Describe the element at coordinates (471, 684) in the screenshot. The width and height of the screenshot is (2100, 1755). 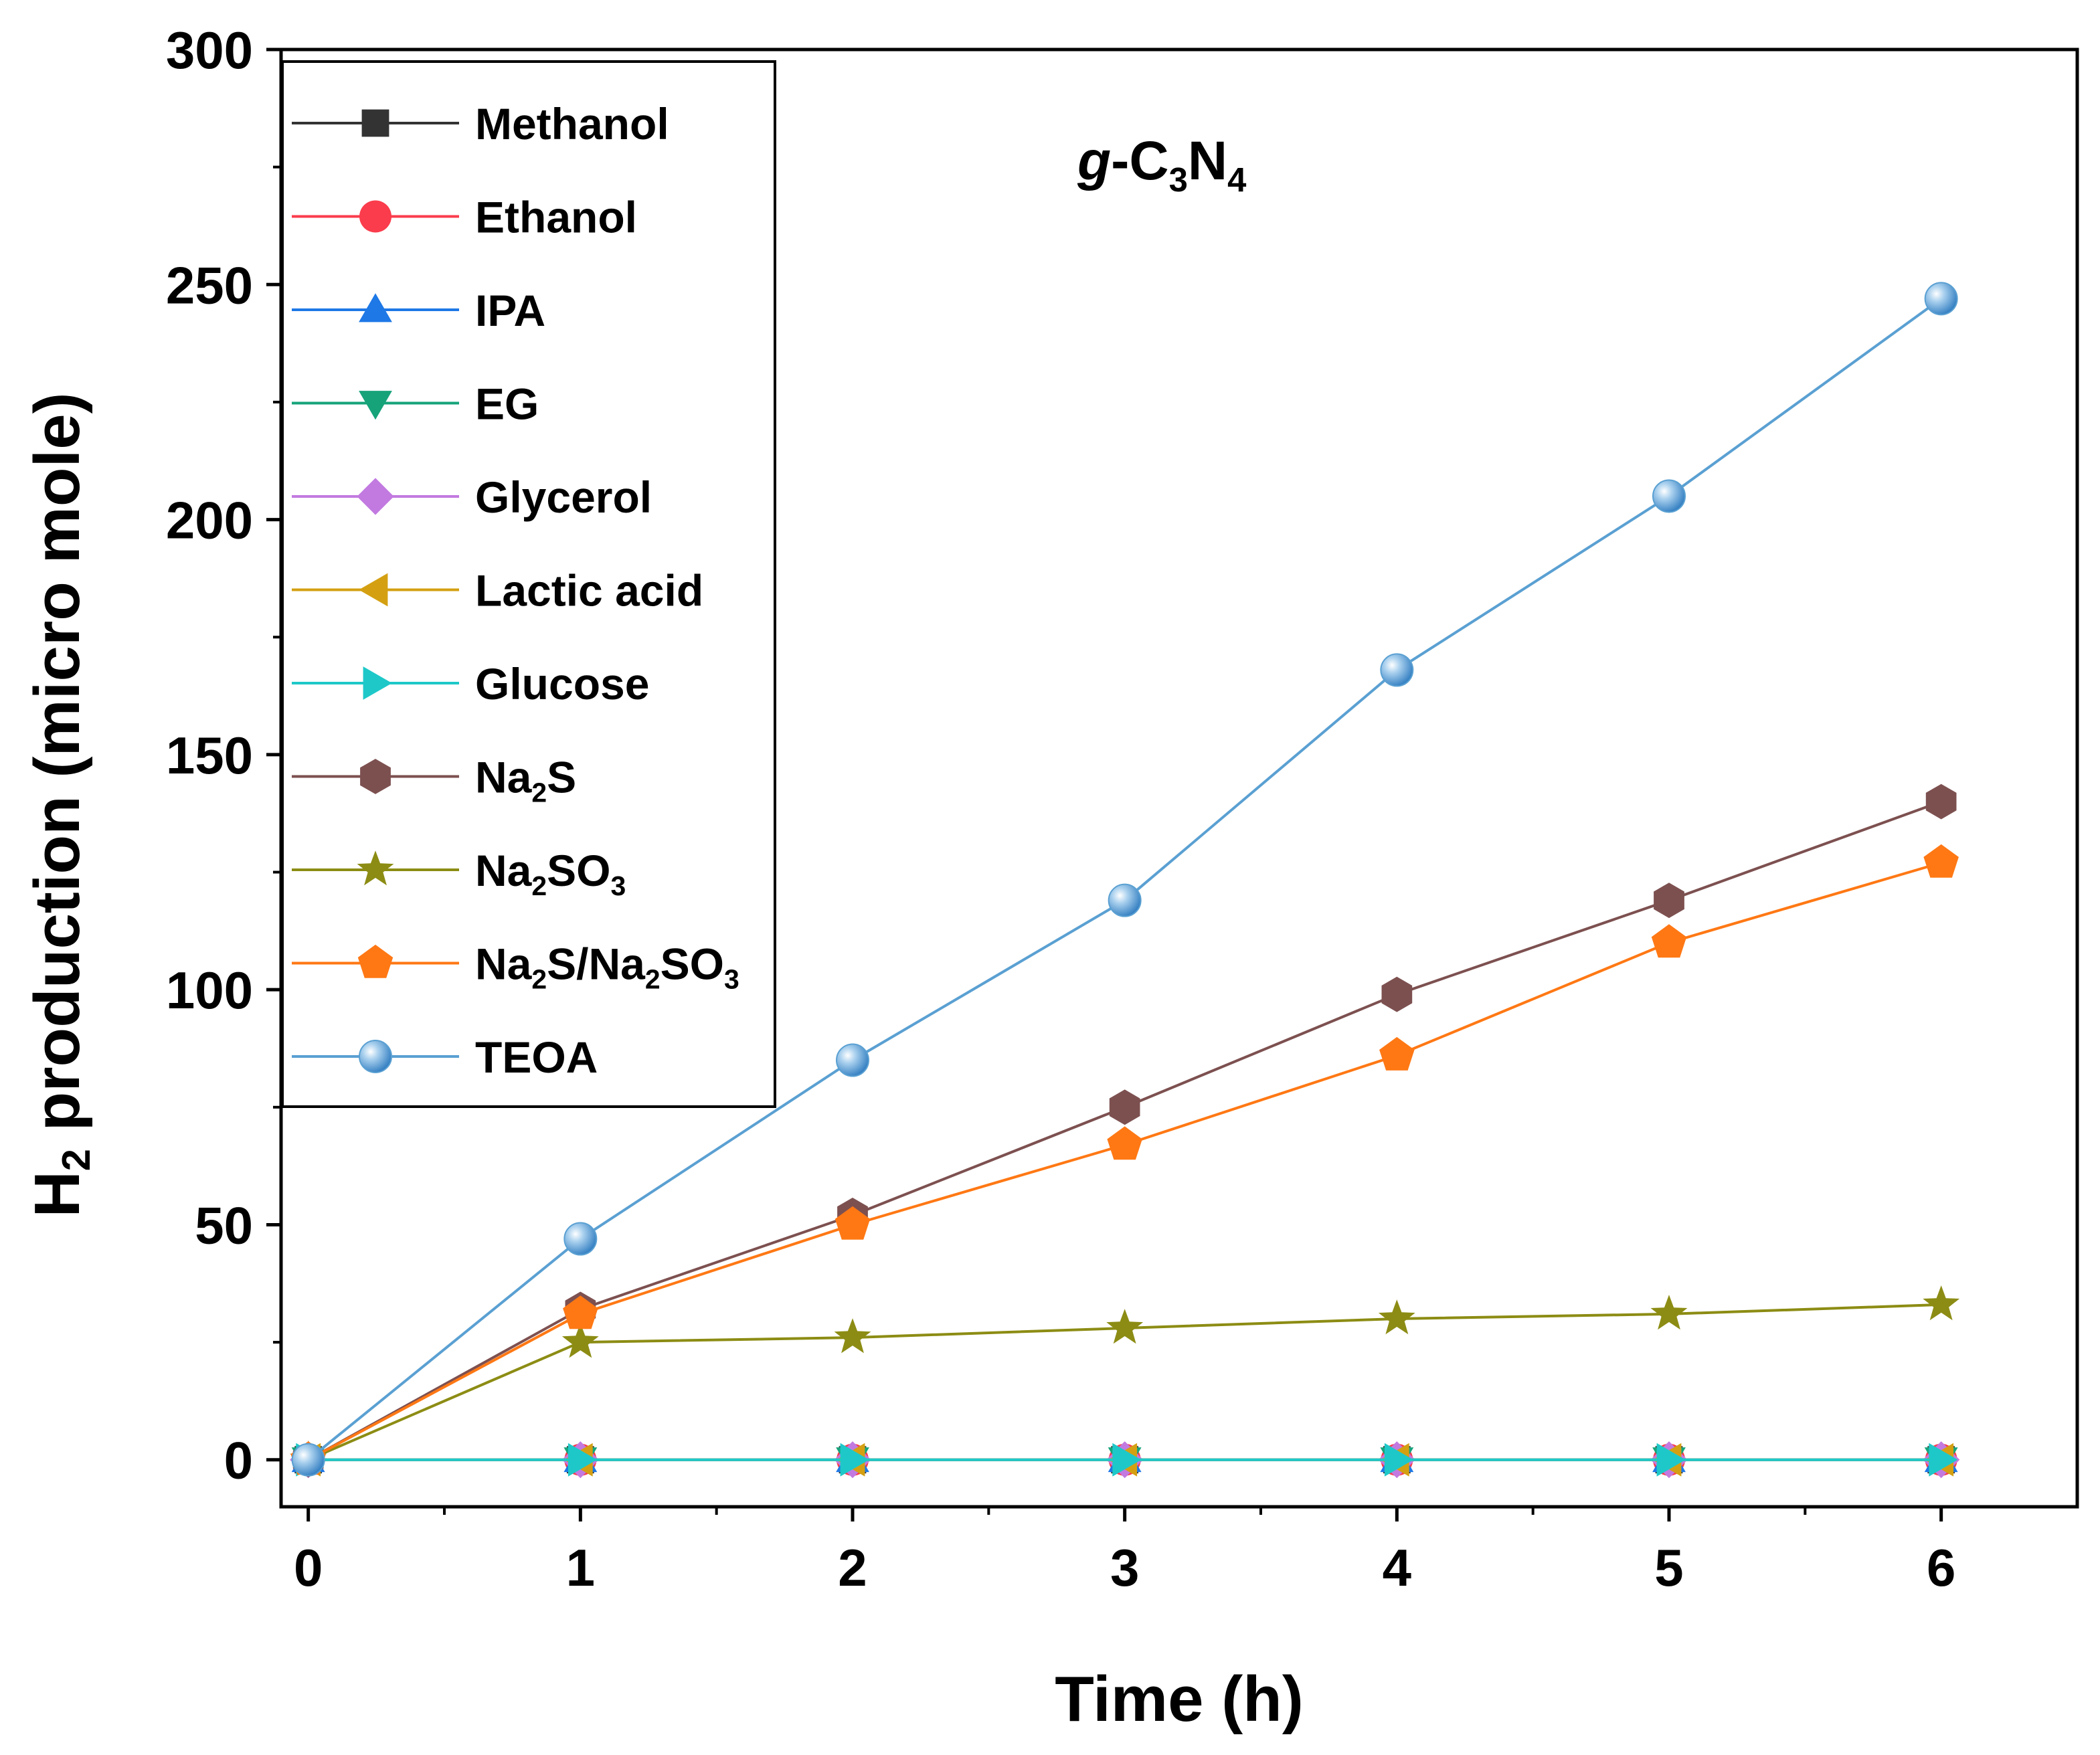
I see `legend-entry: Glucose` at that location.